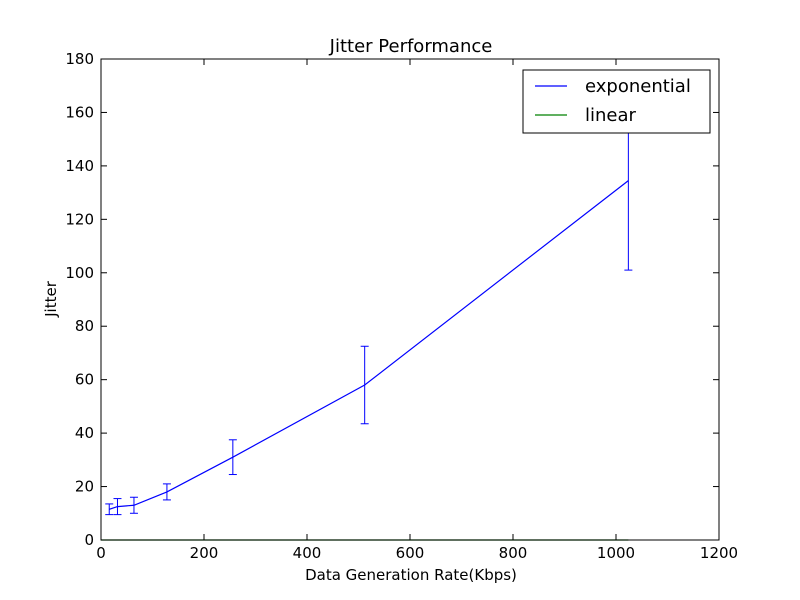 The height and width of the screenshot is (600, 800). I want to click on legend-box, so click(616, 101).